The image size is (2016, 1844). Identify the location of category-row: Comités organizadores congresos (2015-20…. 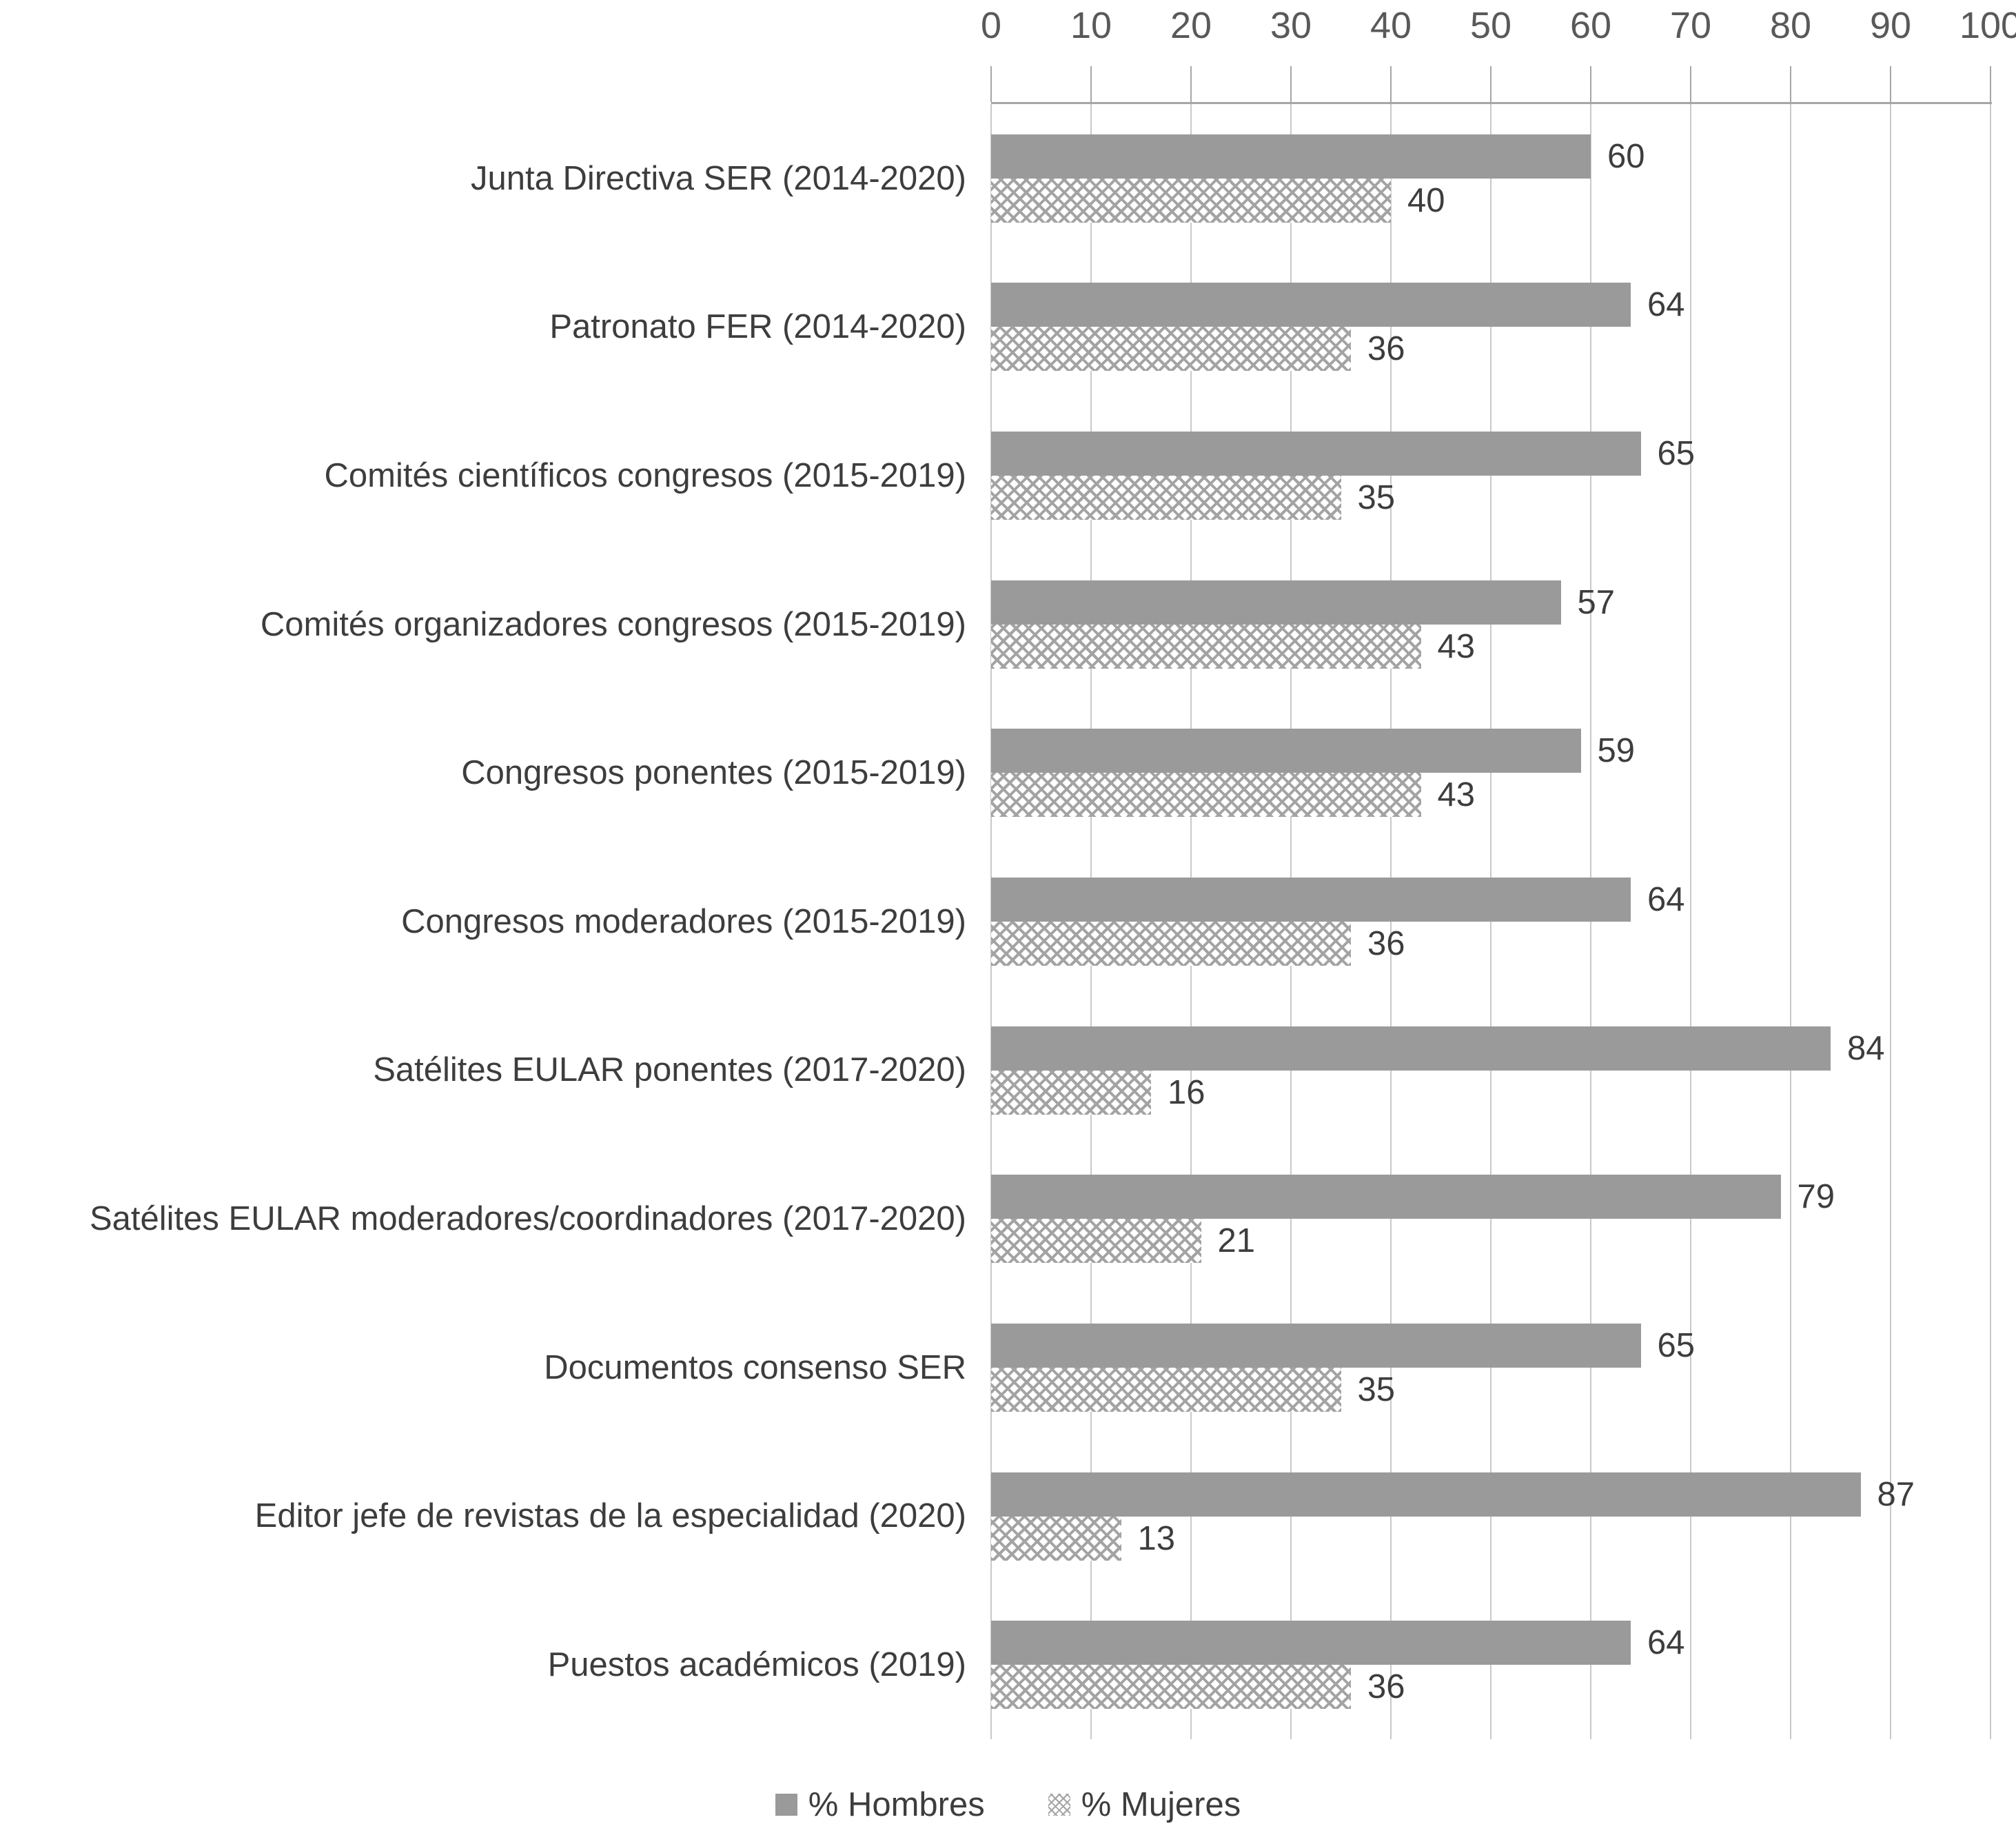
(1008, 625).